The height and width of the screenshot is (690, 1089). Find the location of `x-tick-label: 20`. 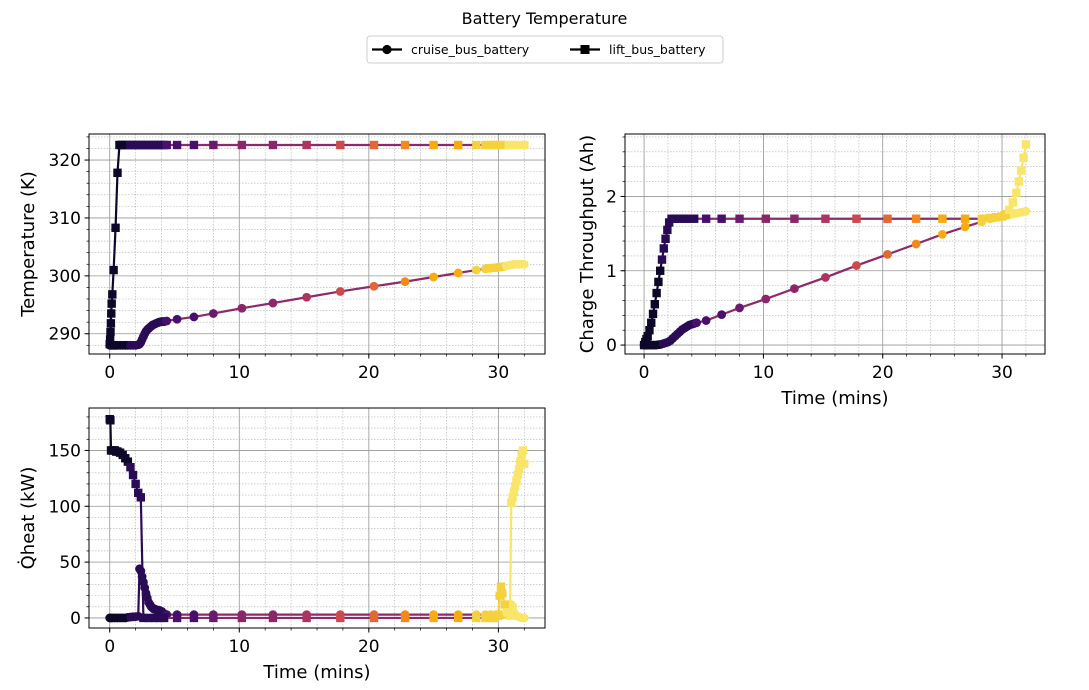

x-tick-label: 20 is located at coordinates (369, 647).